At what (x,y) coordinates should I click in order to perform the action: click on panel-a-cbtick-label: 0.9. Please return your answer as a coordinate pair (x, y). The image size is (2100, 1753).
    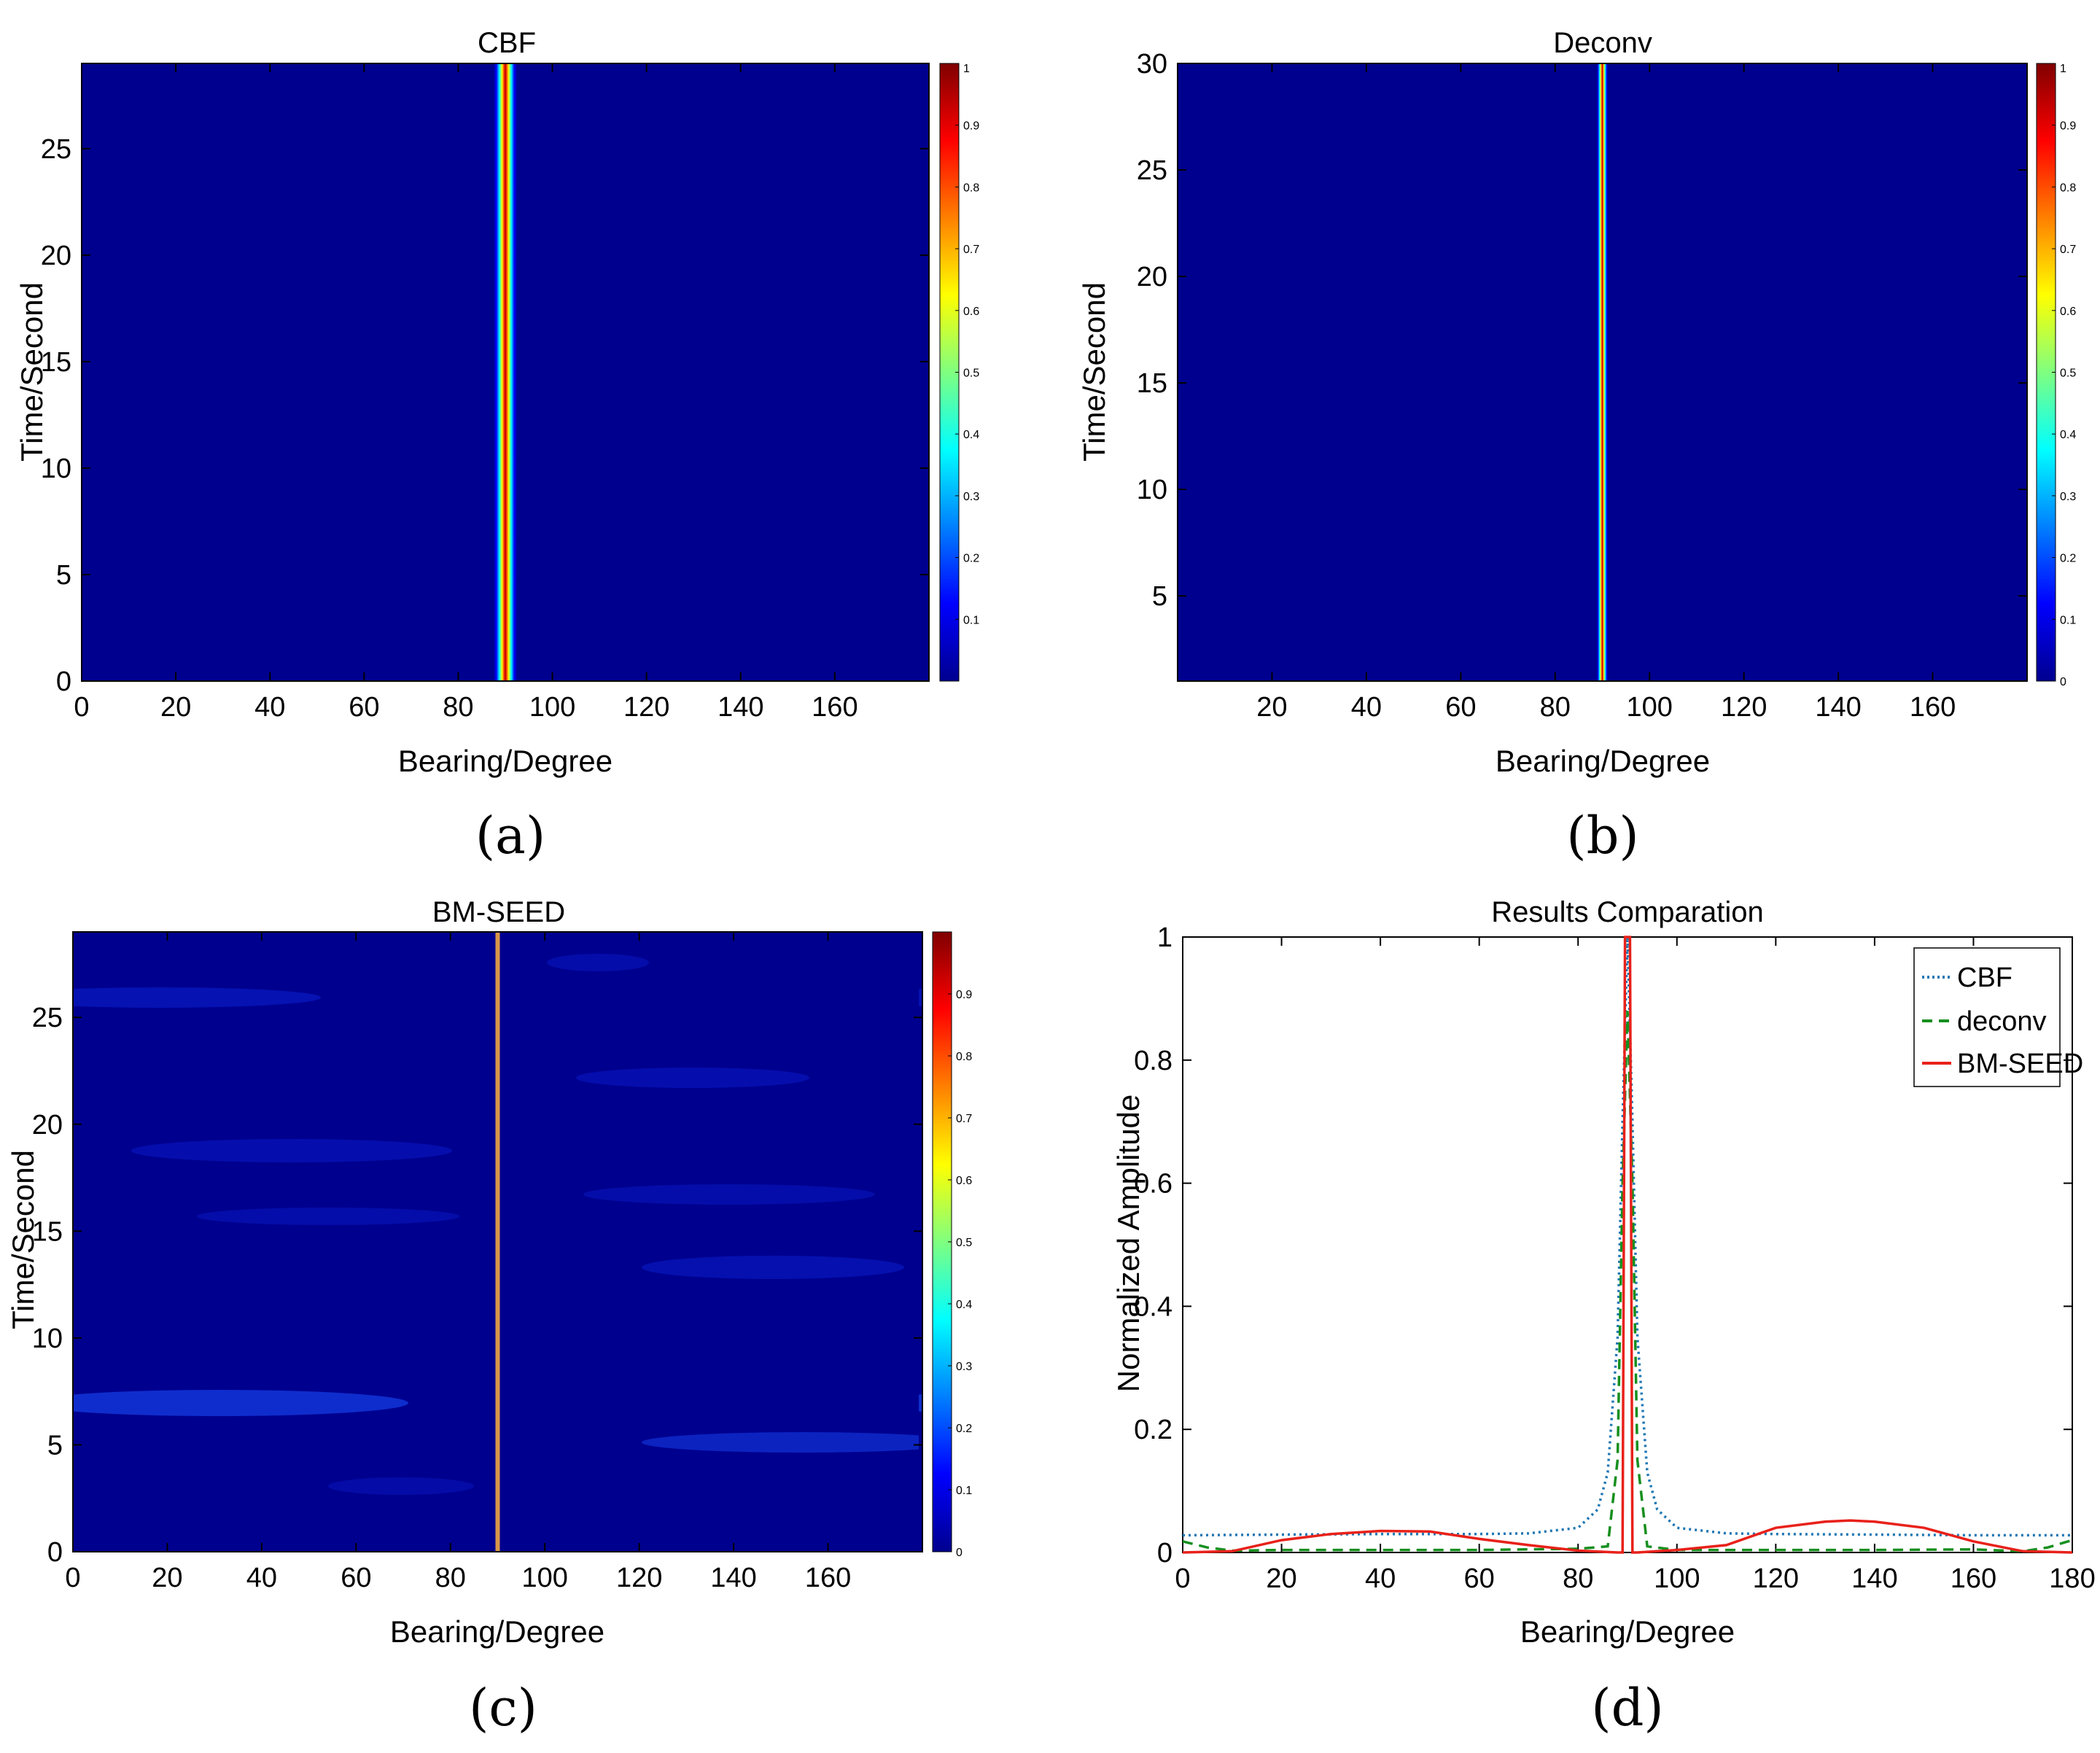
    Looking at the image, I should click on (971, 127).